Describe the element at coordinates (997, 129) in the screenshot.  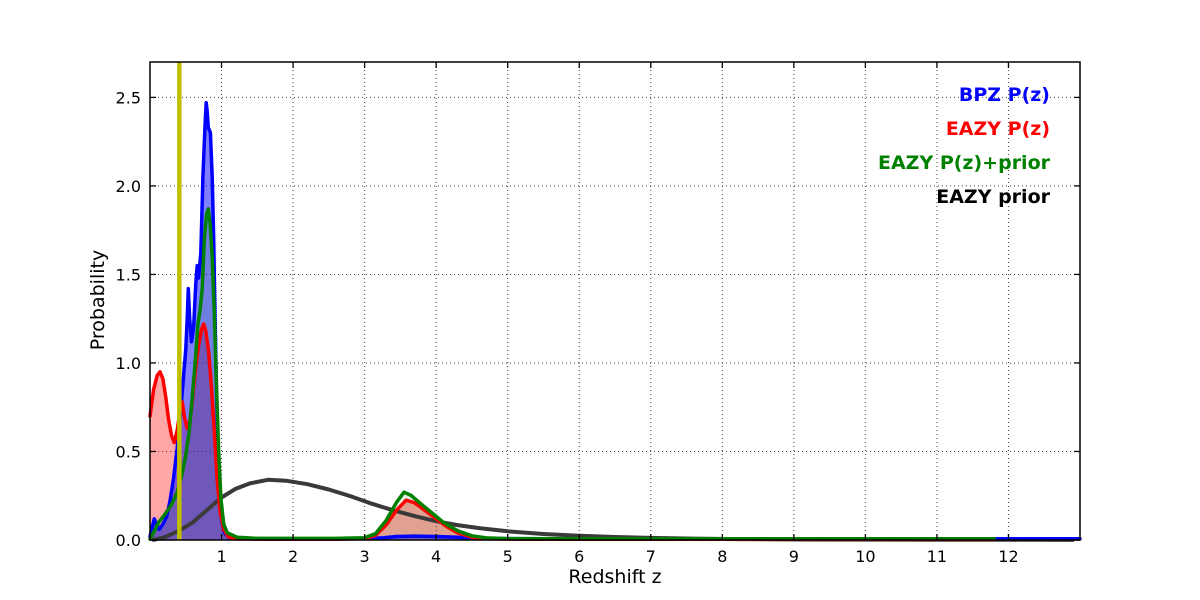
I see `legend-item-eazy-pz: EAZY P(z)` at that location.